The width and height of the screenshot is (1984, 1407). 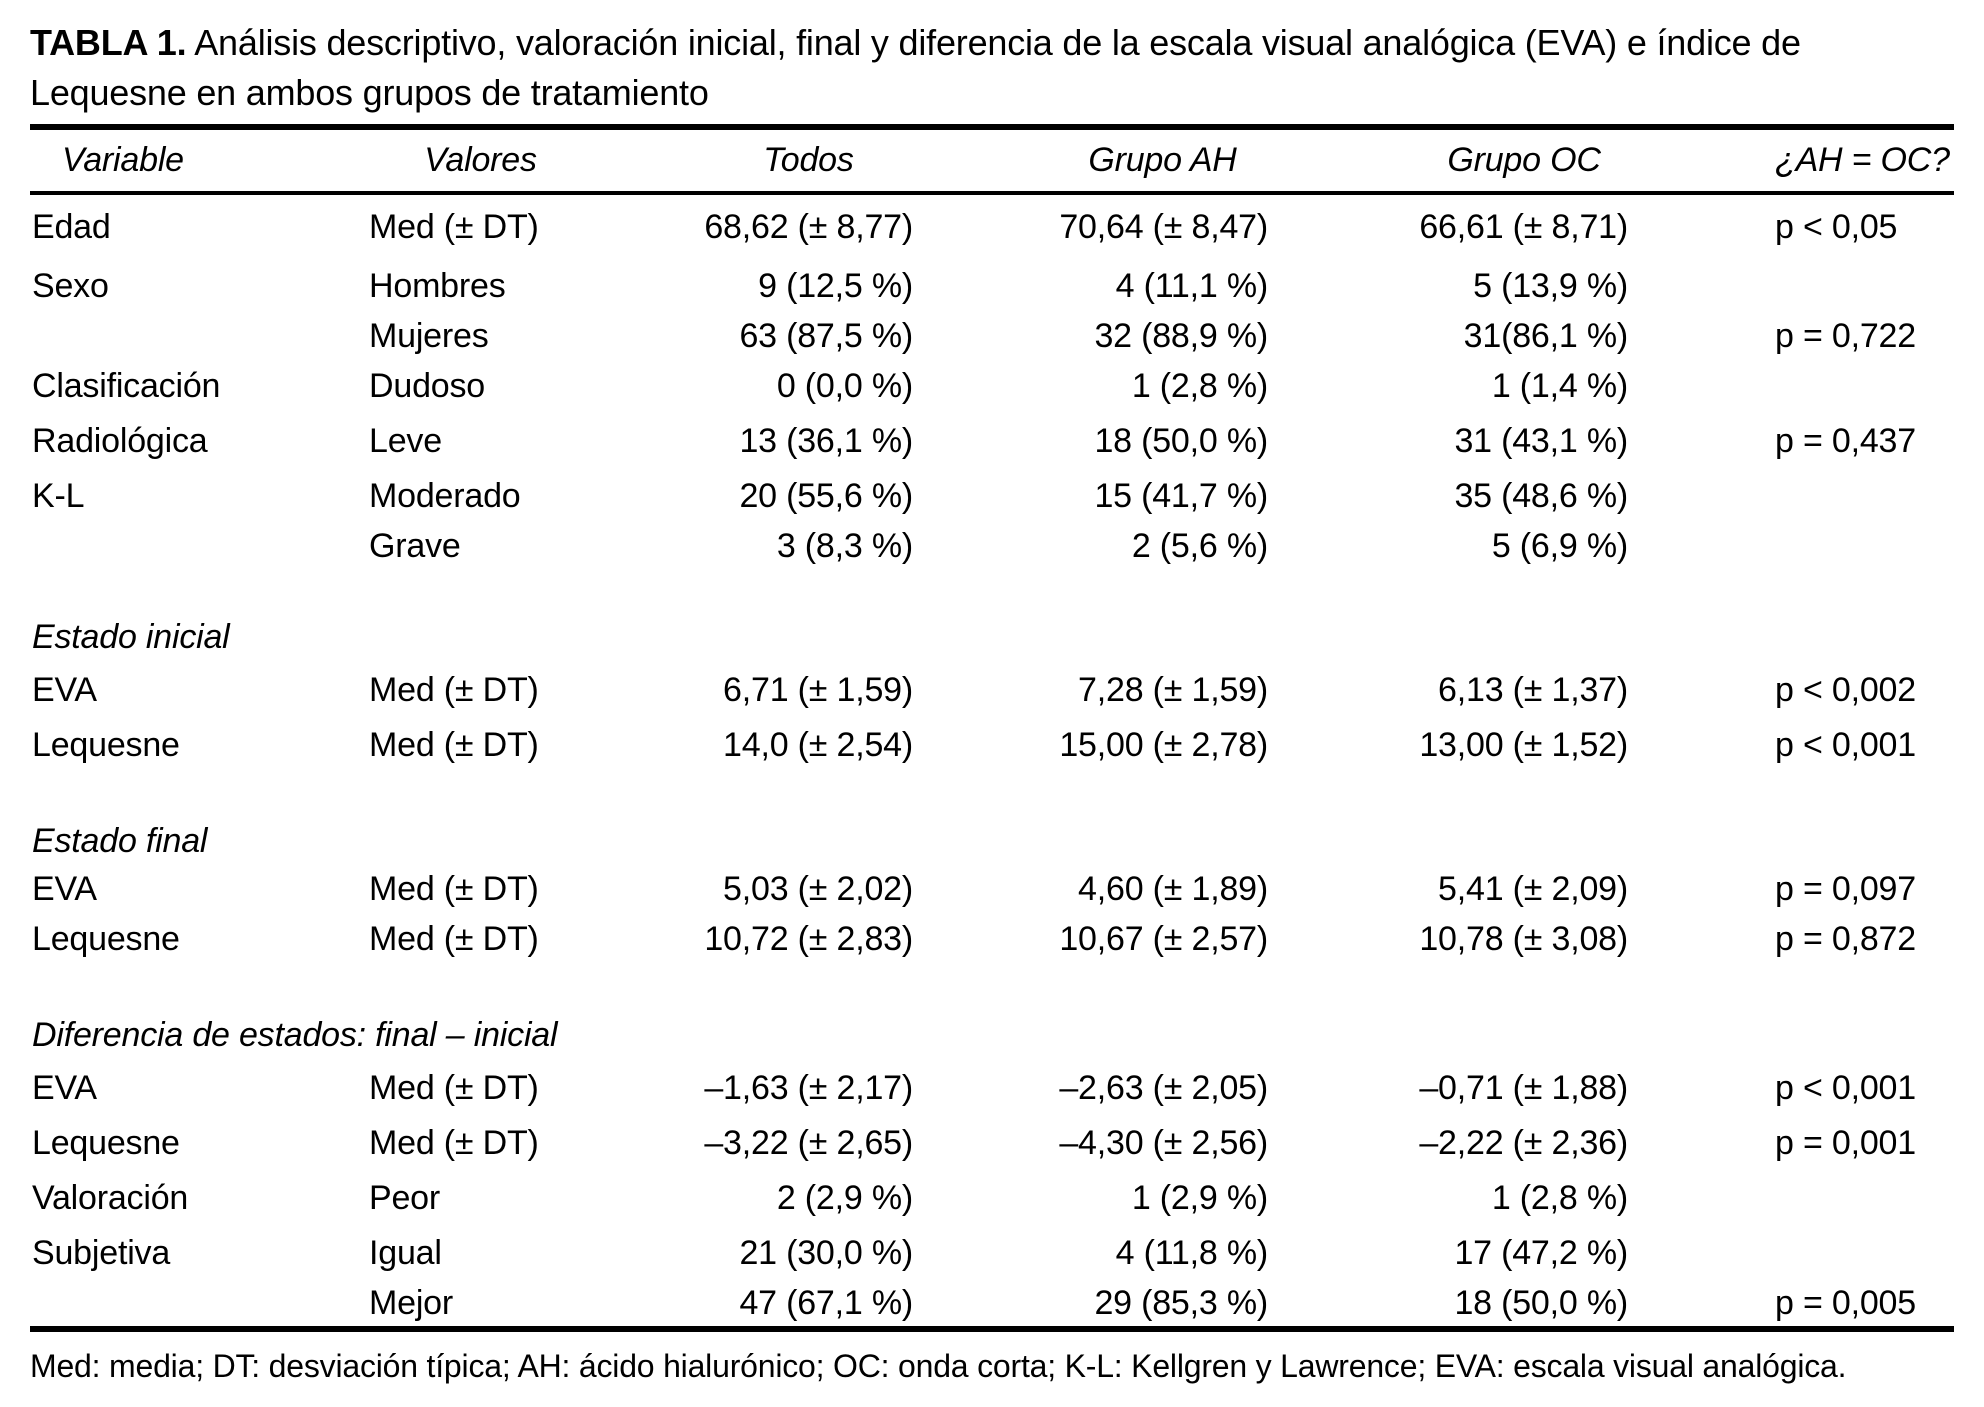 What do you see at coordinates (445, 496) in the screenshot?
I see `cell-valores: Moderado` at bounding box center [445, 496].